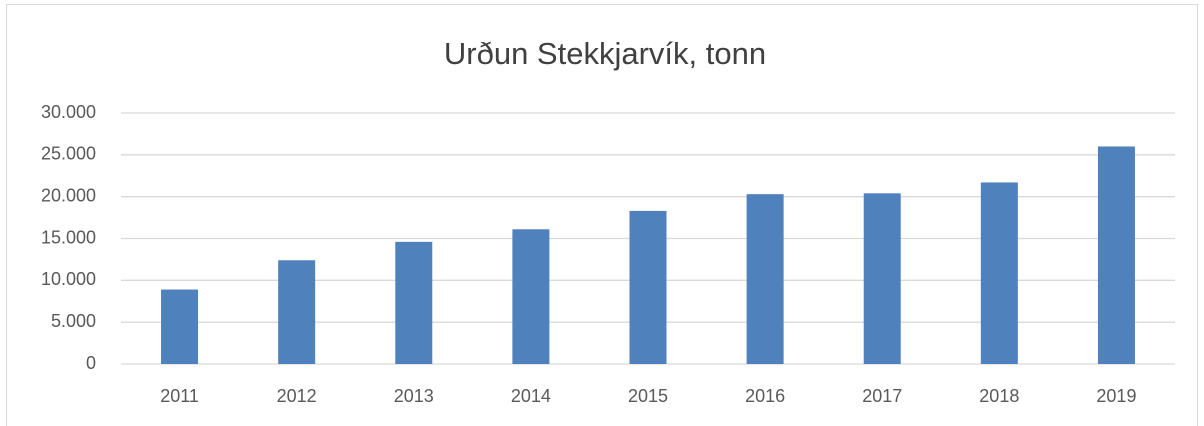 This screenshot has width=1204, height=426. I want to click on x-tick-label: 2018, so click(999, 396).